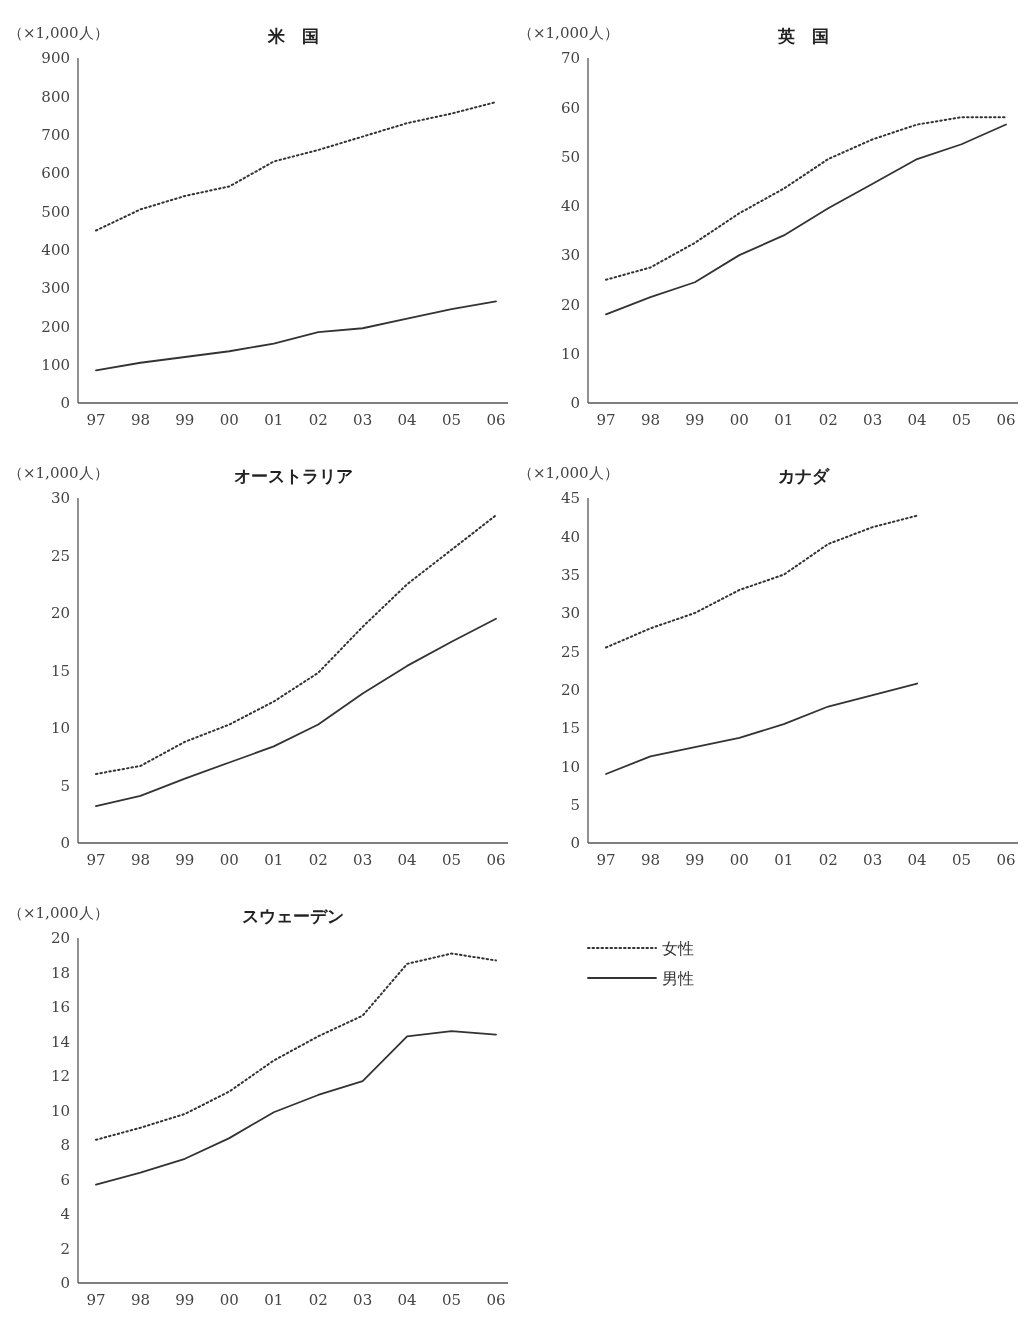 Image resolution: width=1033 pixels, height=1341 pixels. Describe the element at coordinates (55, 134) in the screenshot. I see `y-tick-label: 700` at that location.